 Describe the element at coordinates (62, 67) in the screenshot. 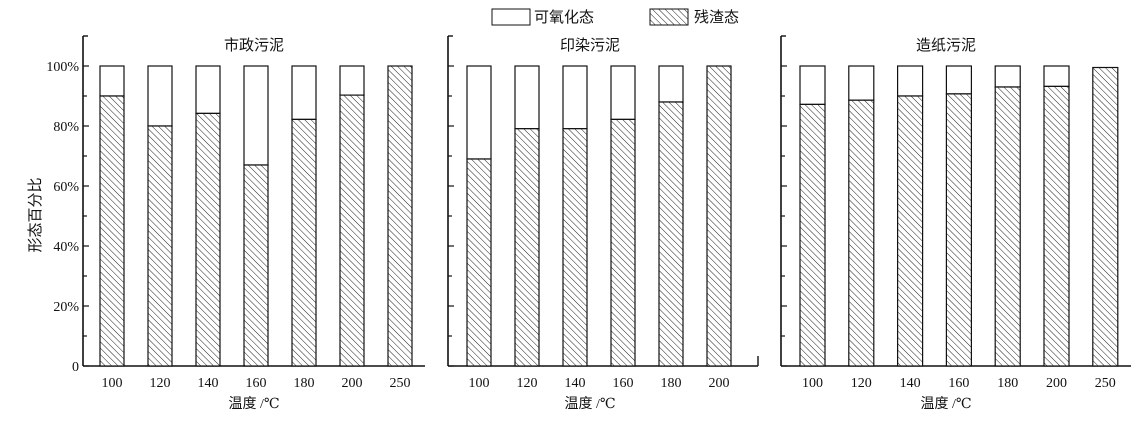

I see `y-tick-label: 100%` at that location.